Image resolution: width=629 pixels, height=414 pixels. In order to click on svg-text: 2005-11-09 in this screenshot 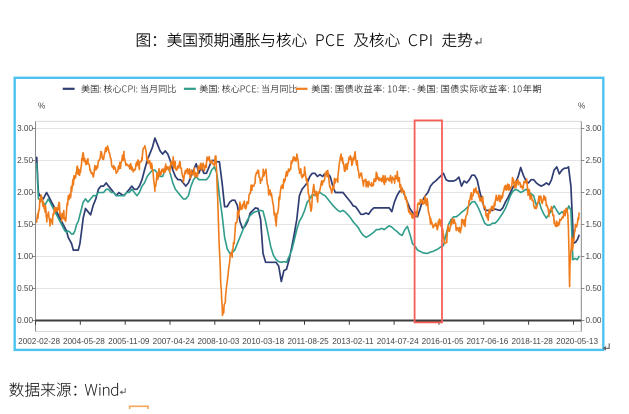, I will do `click(129, 341)`.